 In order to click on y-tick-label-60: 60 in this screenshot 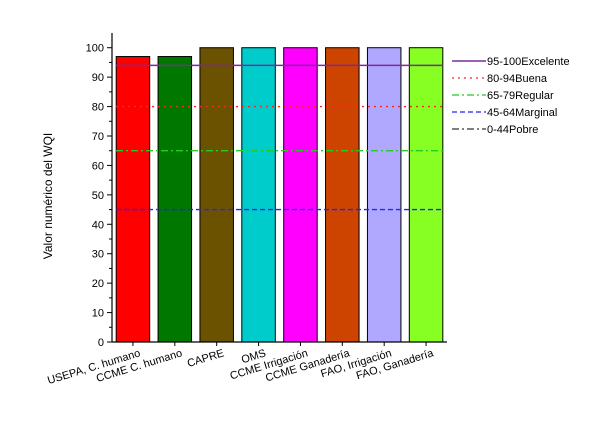, I will do `click(98, 166)`.